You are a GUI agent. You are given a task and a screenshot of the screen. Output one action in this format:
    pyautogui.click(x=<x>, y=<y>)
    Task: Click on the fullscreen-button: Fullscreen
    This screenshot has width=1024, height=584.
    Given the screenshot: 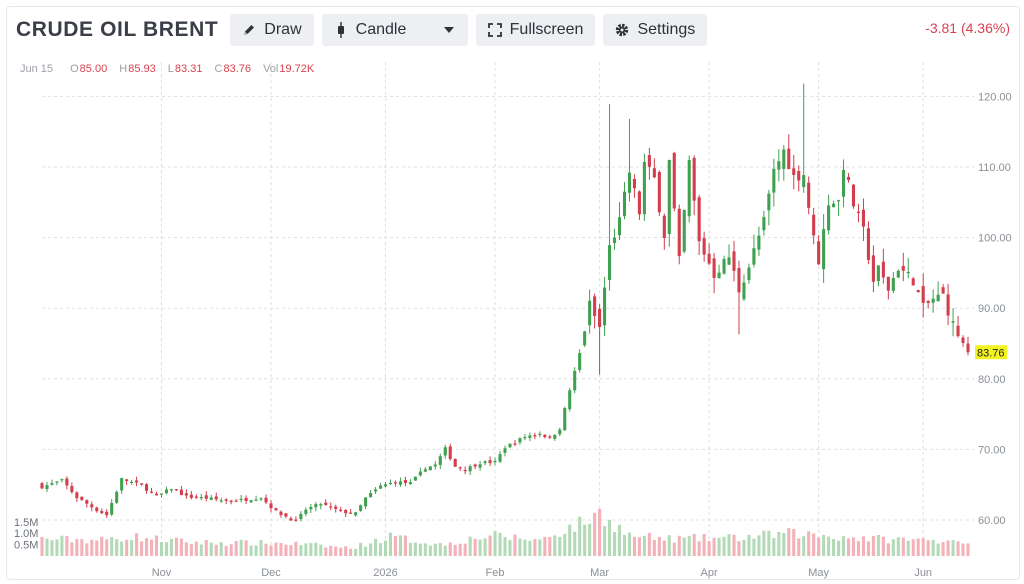 What is the action you would take?
    pyautogui.click(x=535, y=30)
    